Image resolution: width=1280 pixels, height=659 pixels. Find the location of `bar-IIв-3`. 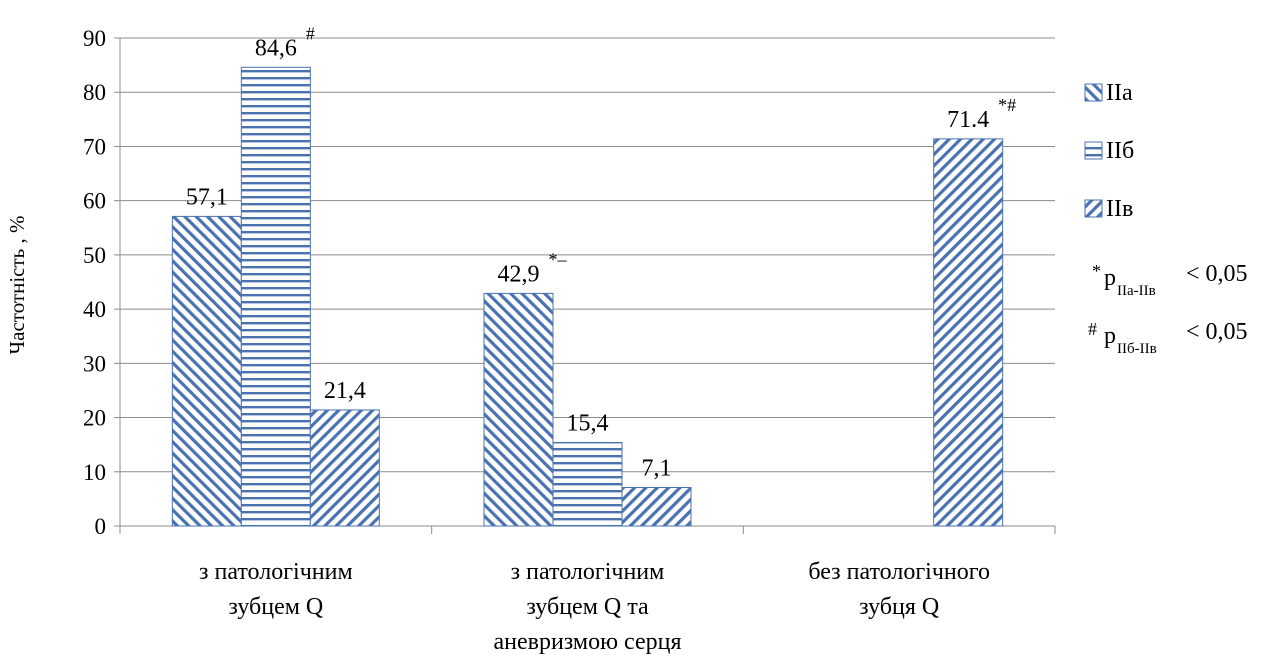

bar-IIв-3 is located at coordinates (968, 332).